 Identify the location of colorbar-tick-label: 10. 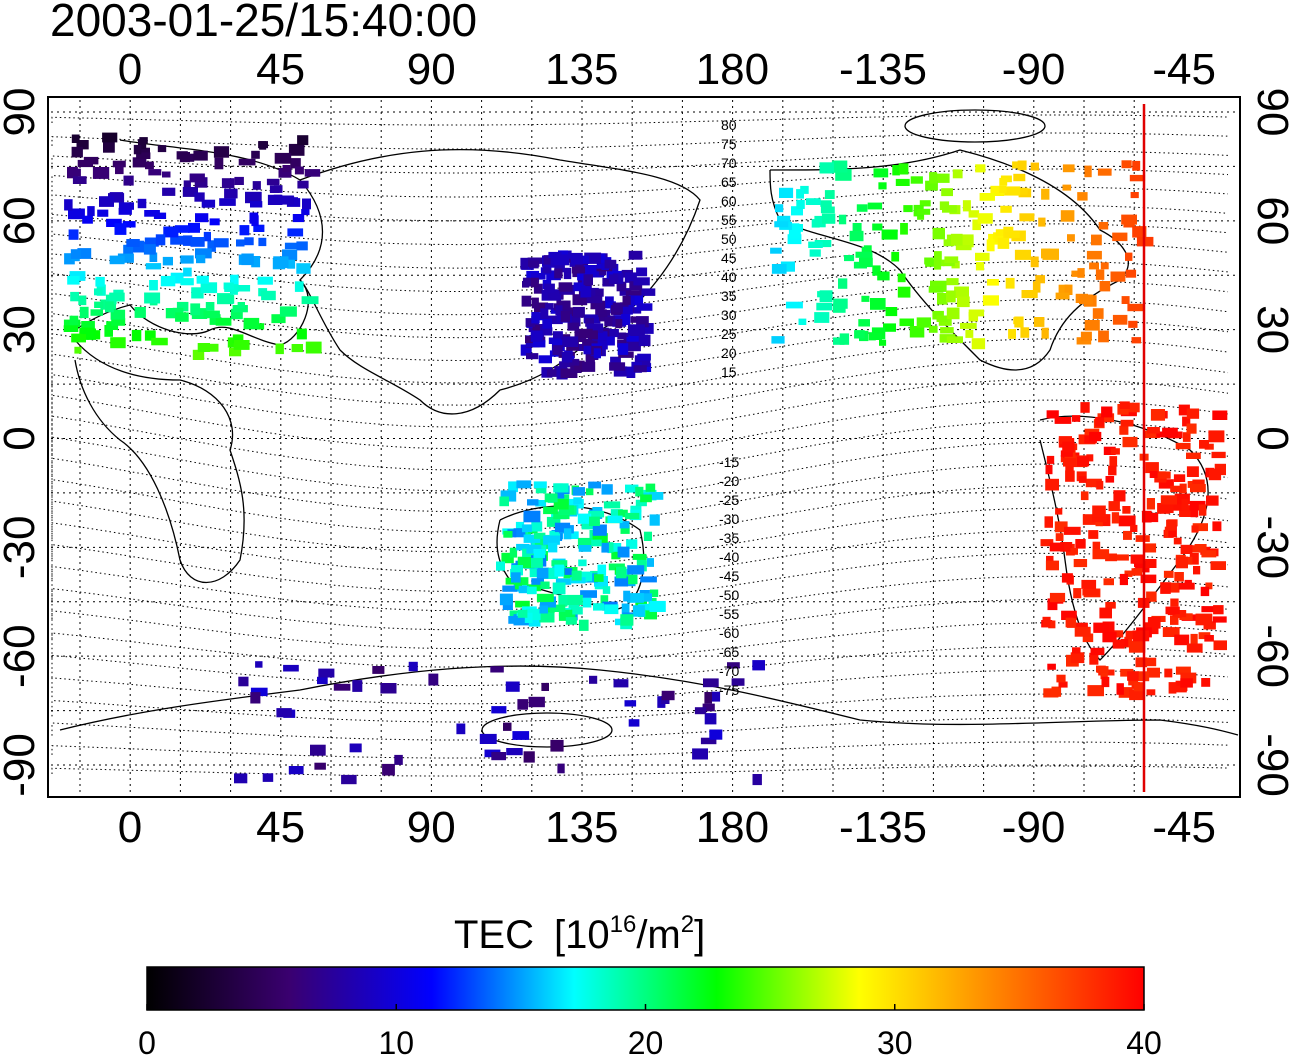
(396, 1041).